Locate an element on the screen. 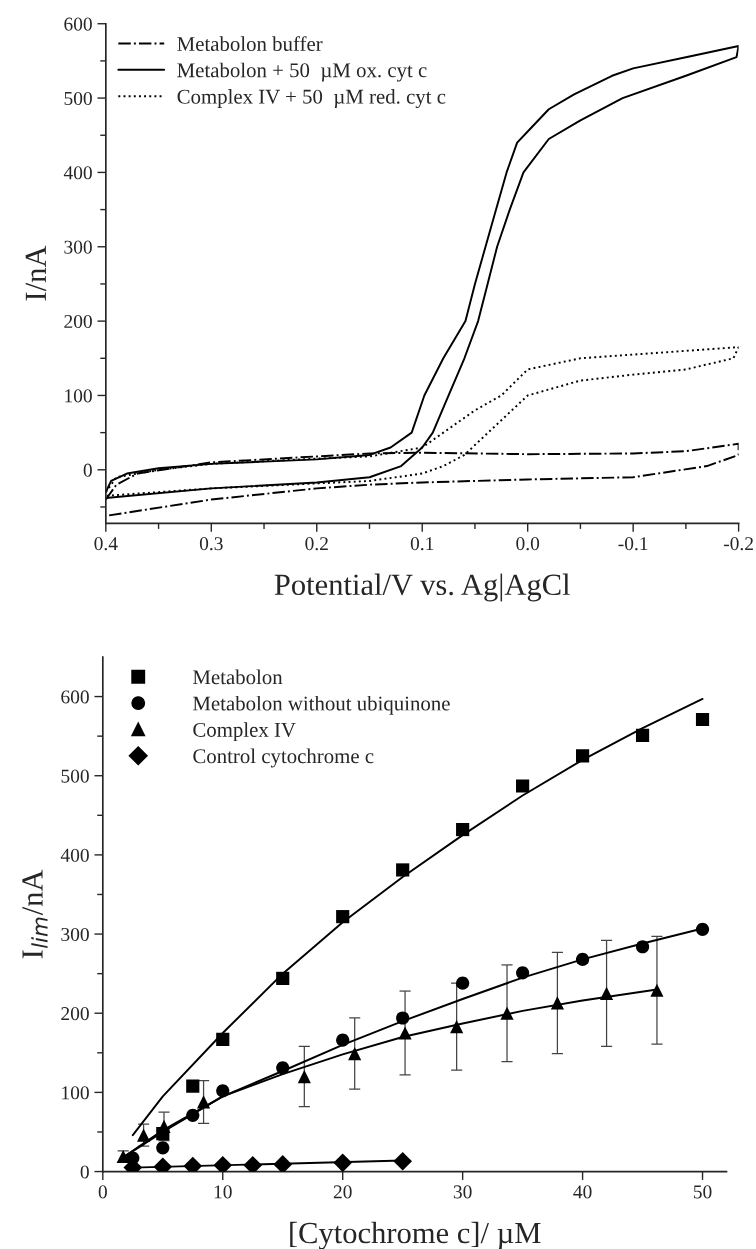 The width and height of the screenshot is (756, 1249). legend-label: Metabolon without ubiquinone is located at coordinates (321, 705).